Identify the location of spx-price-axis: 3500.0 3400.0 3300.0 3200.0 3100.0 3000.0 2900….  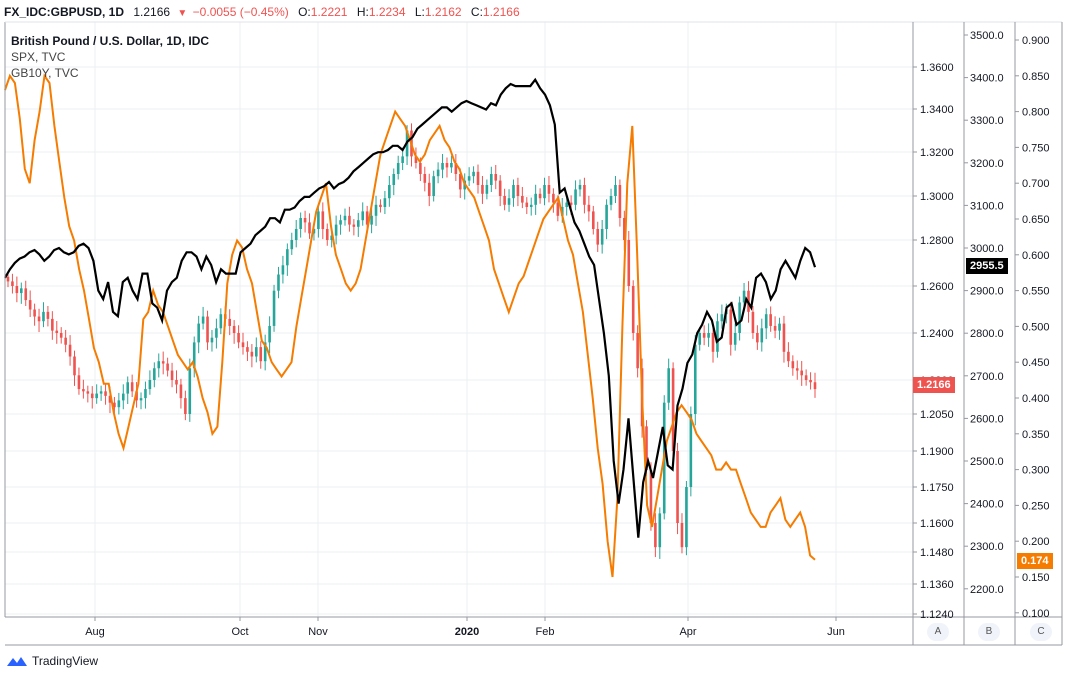
(984, 313).